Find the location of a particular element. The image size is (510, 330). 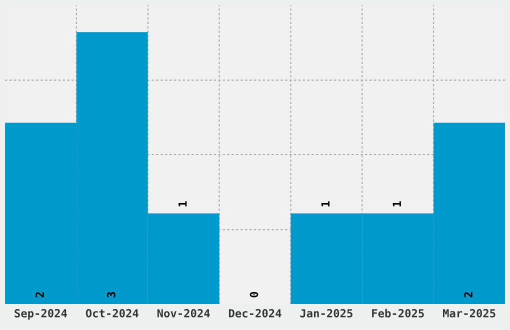

x-tick-label: Nov-2024 is located at coordinates (183, 313).